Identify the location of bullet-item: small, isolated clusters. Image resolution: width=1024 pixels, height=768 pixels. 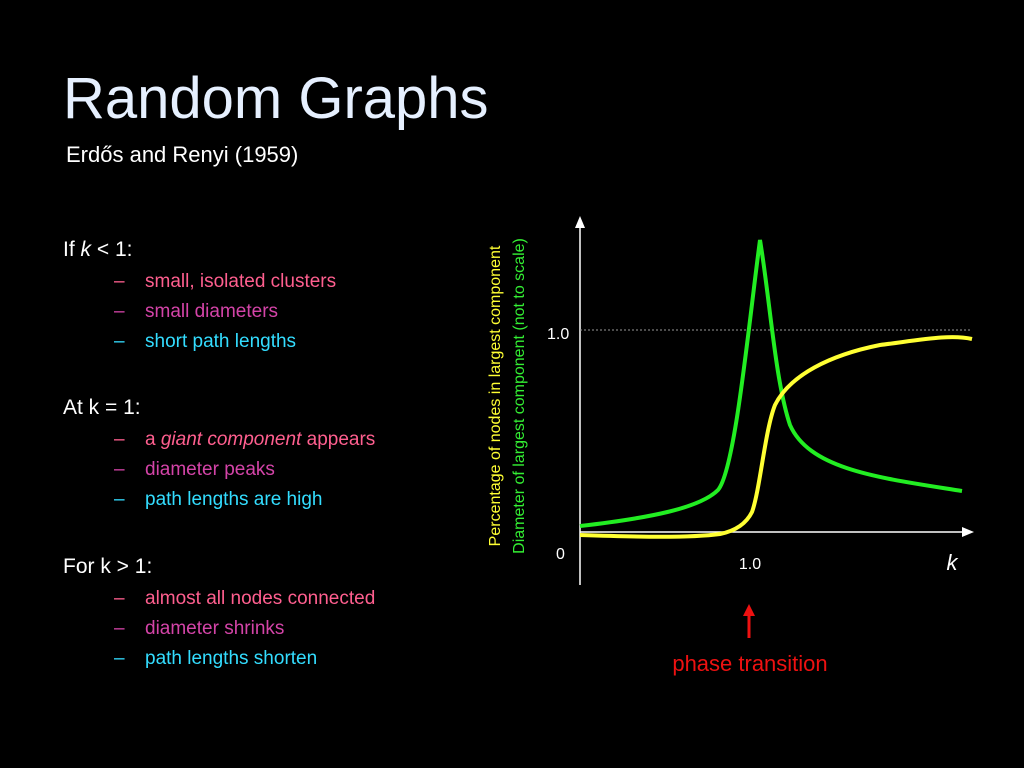
(240, 281).